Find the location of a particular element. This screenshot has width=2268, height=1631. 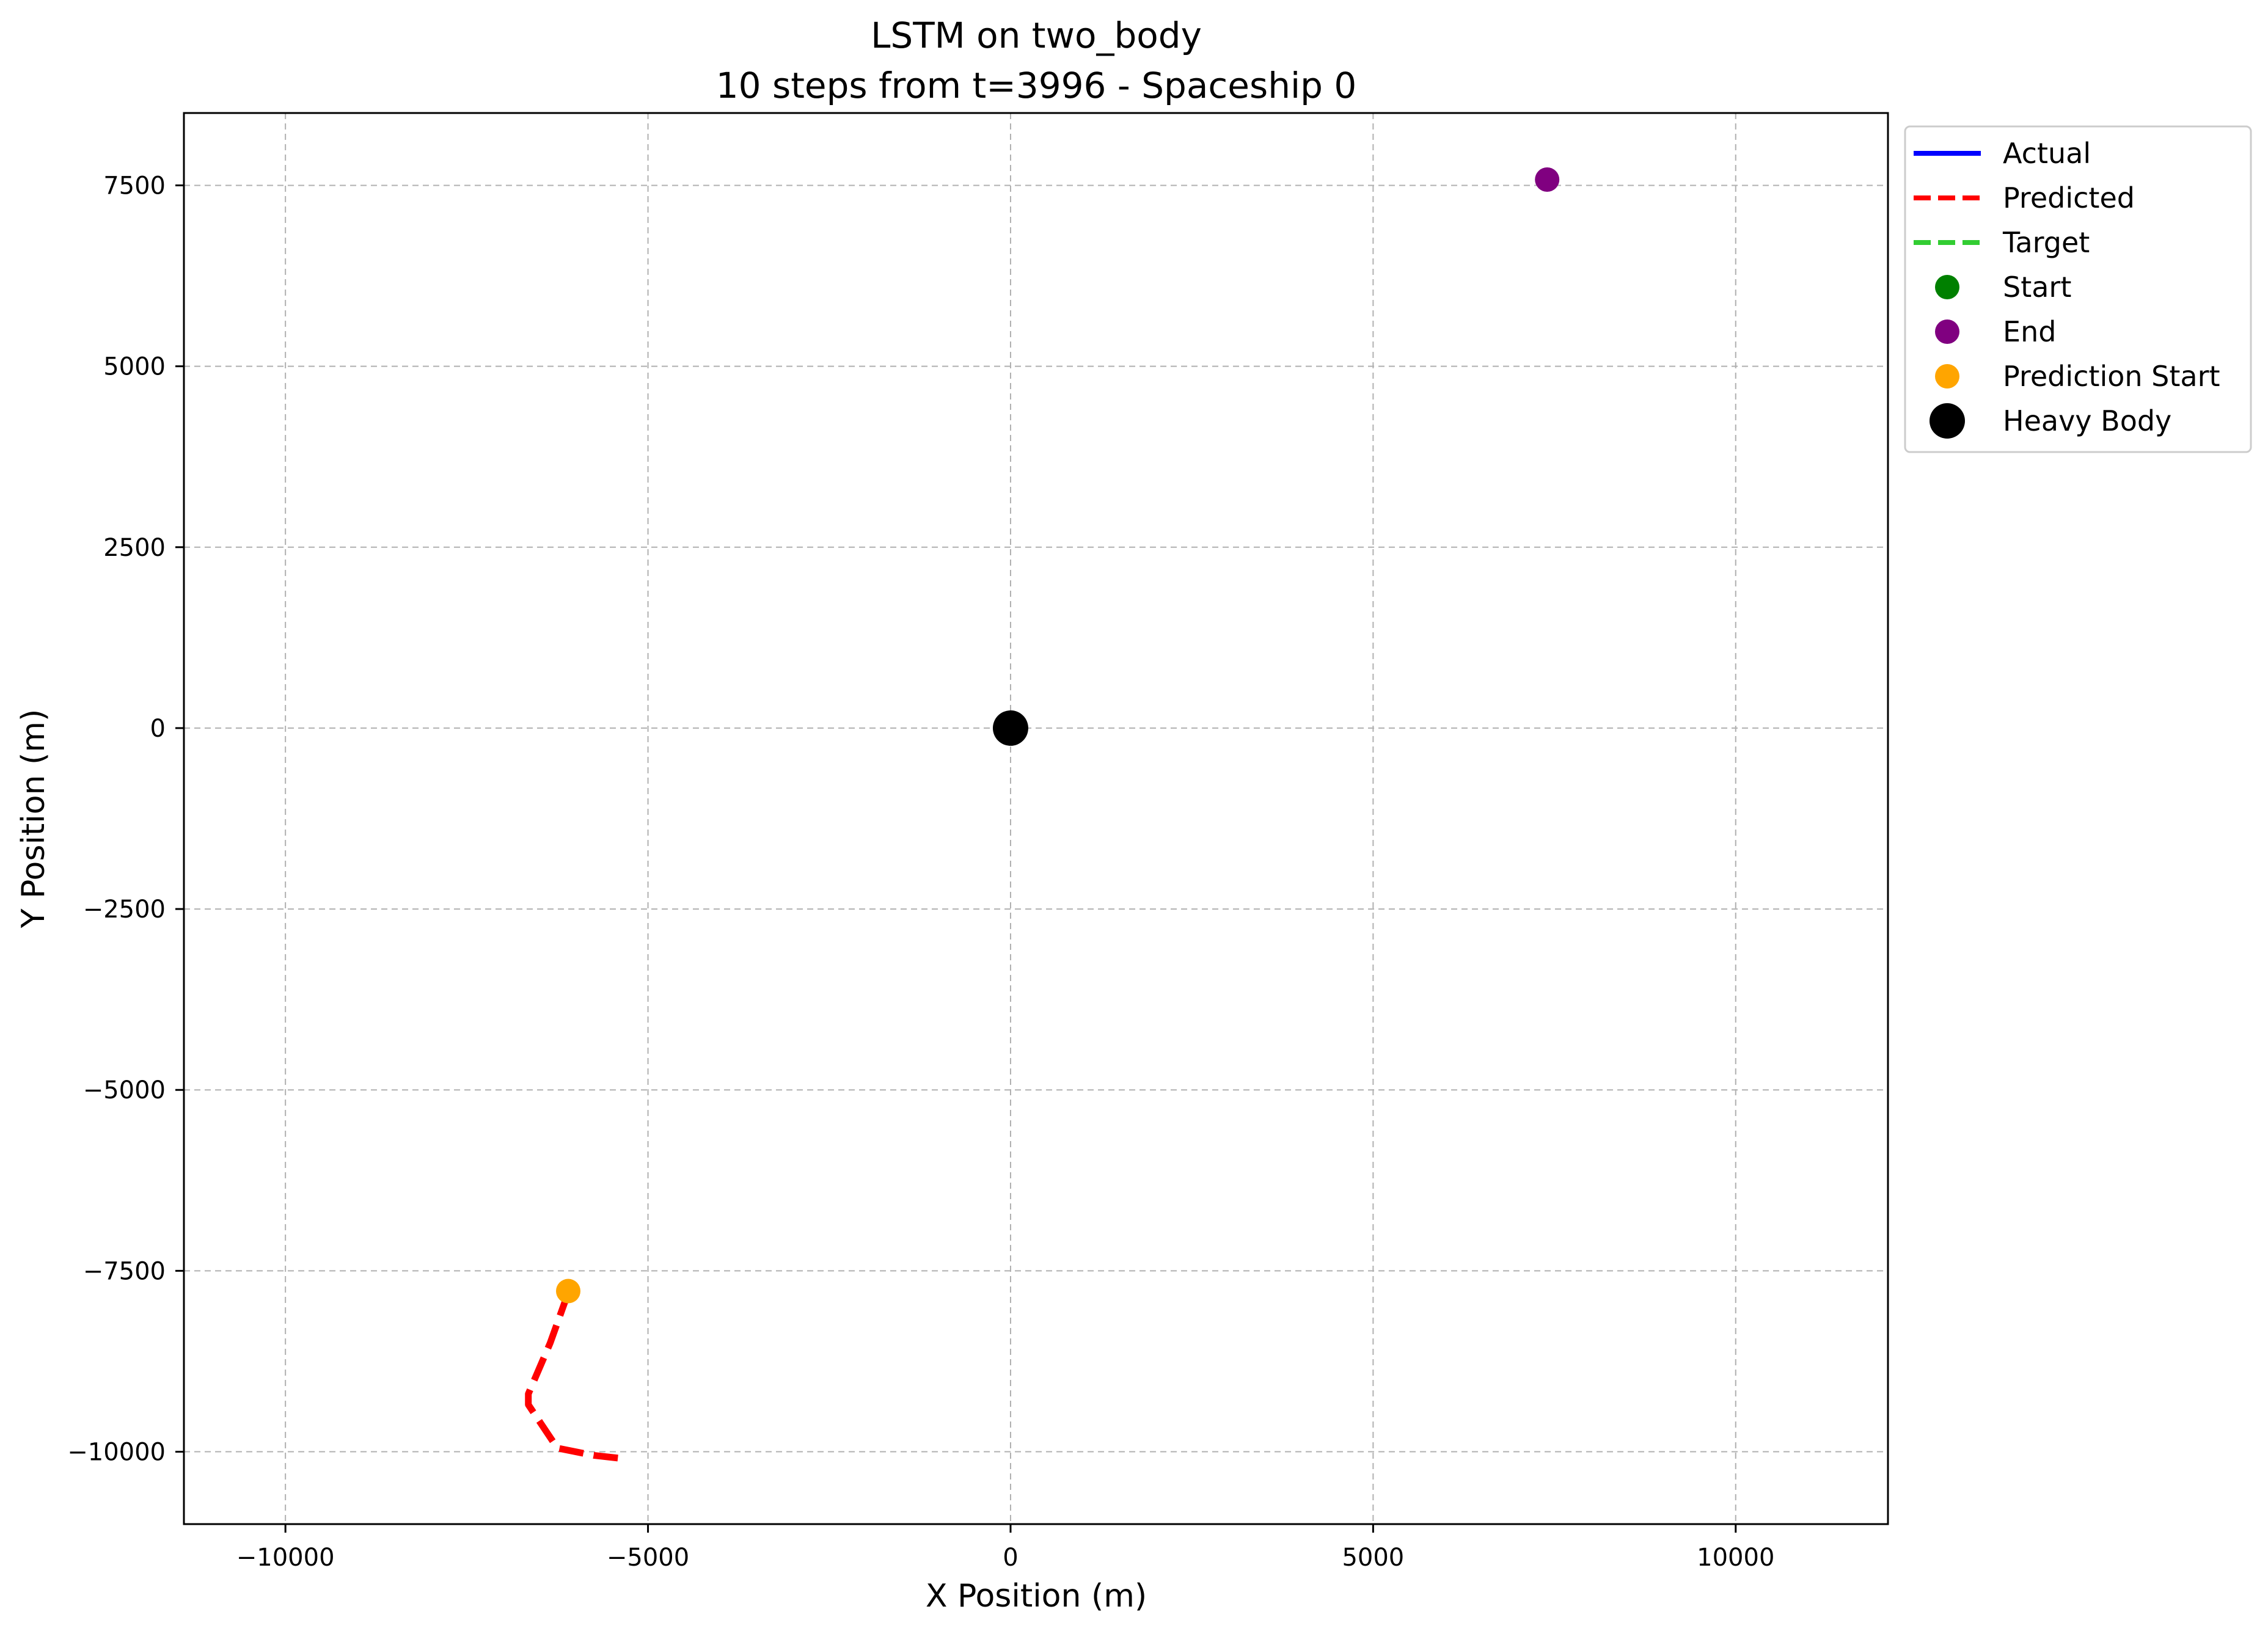

y-tick-label: 2500 is located at coordinates (134, 548).